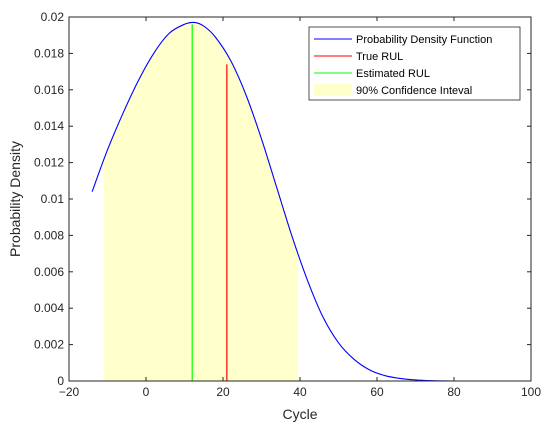 This screenshot has height=432, width=550. I want to click on legend-label-pdf: Probability Density Function, so click(424, 40).